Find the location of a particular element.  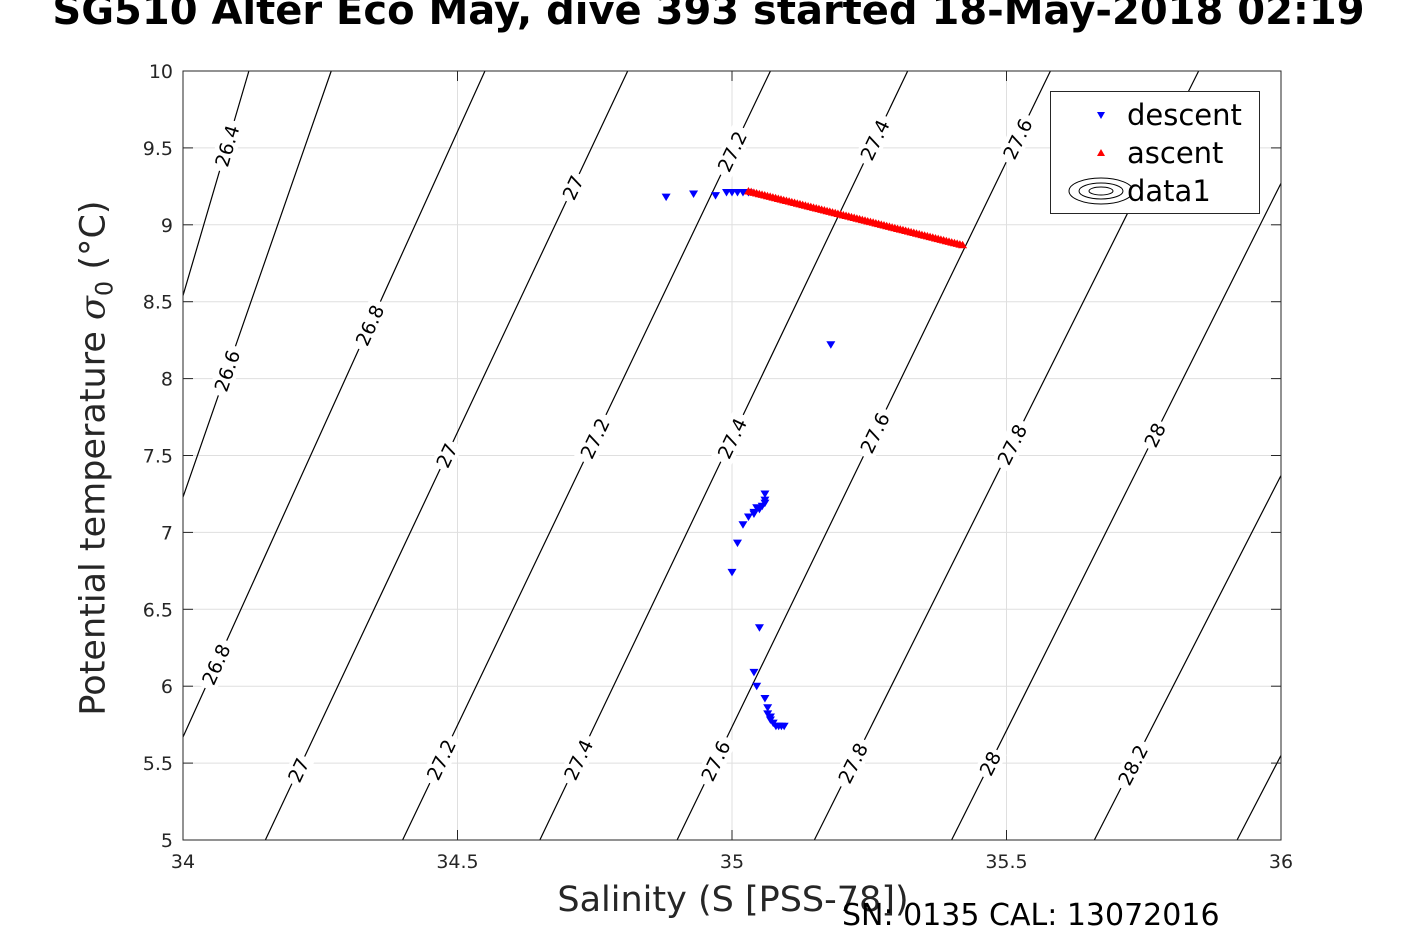

contour-label-28.2: 28.2 is located at coordinates (1133, 766).